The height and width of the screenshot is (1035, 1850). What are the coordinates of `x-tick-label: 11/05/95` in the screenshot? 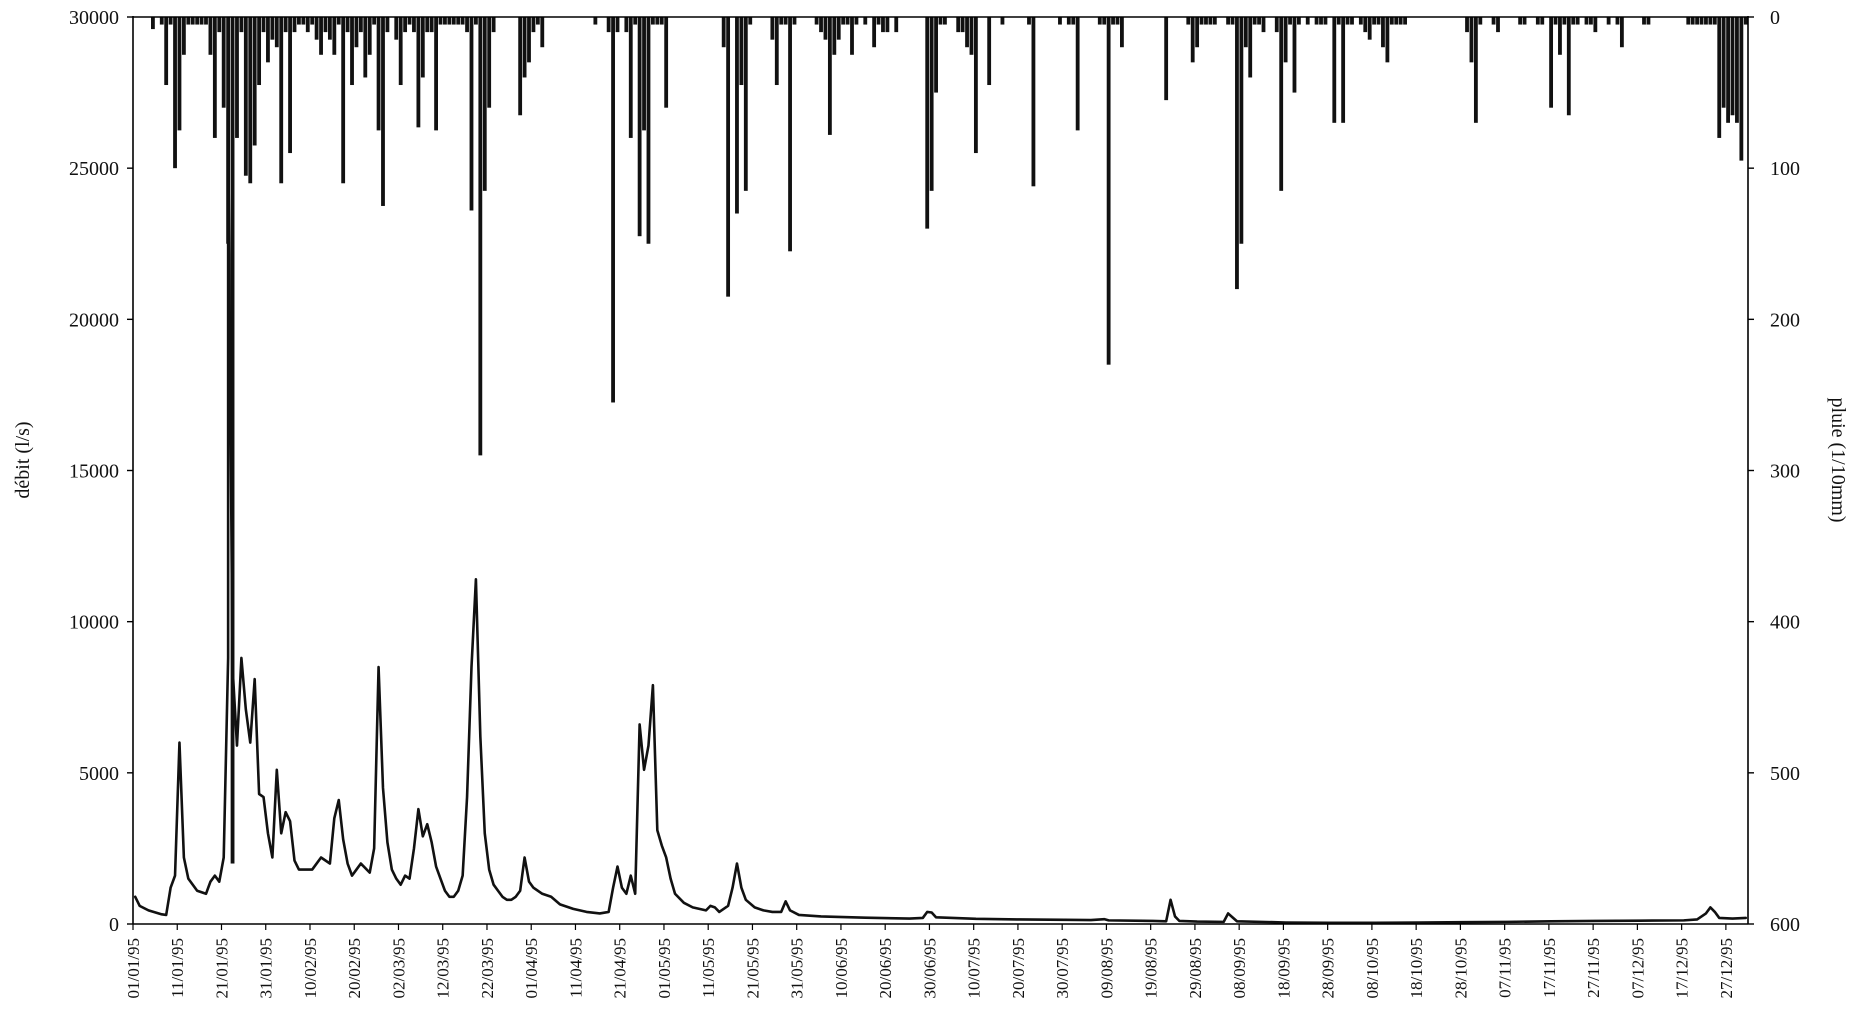 It's located at (708, 968).